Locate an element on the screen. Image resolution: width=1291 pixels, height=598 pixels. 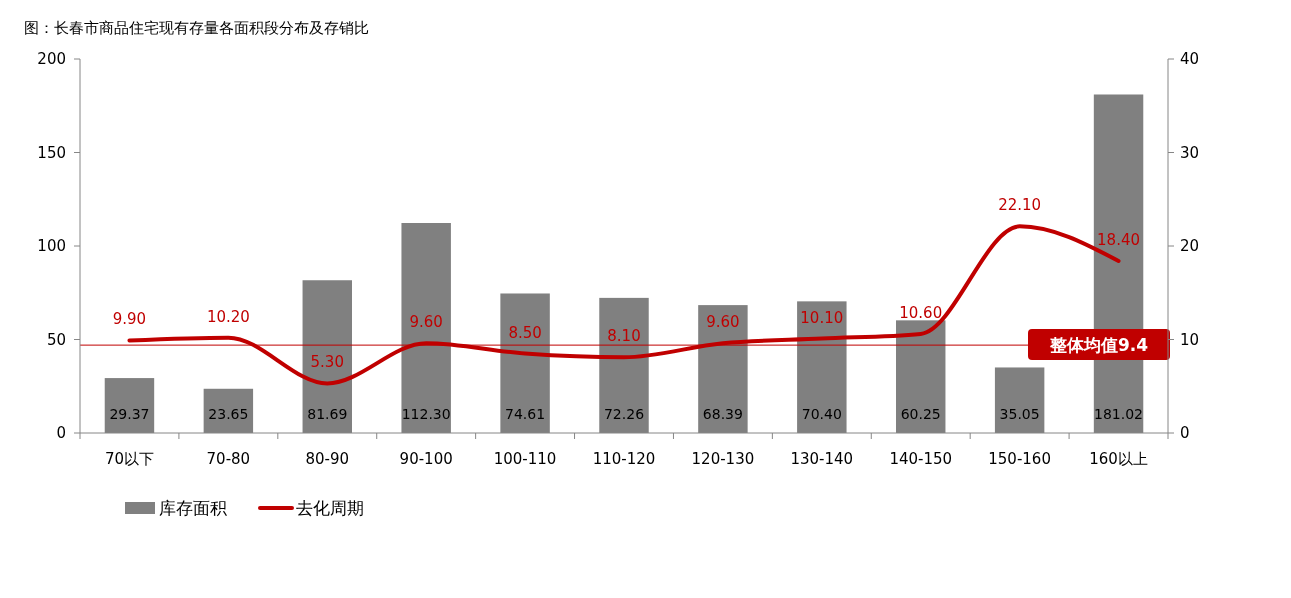
data-label: 112.30 is located at coordinates (426, 414).